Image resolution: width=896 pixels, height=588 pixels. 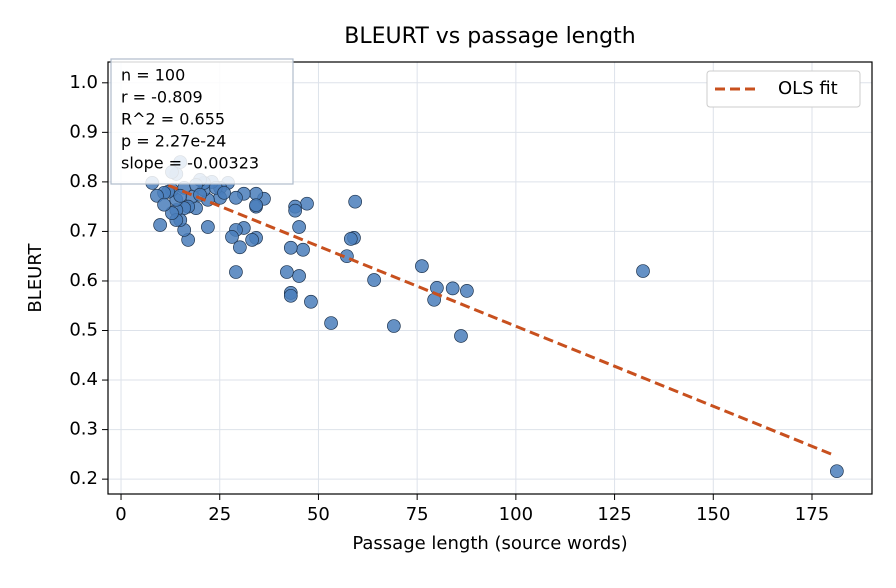 What do you see at coordinates (83, 280) in the screenshot?
I see `y-tick-label: 0.6` at bounding box center [83, 280].